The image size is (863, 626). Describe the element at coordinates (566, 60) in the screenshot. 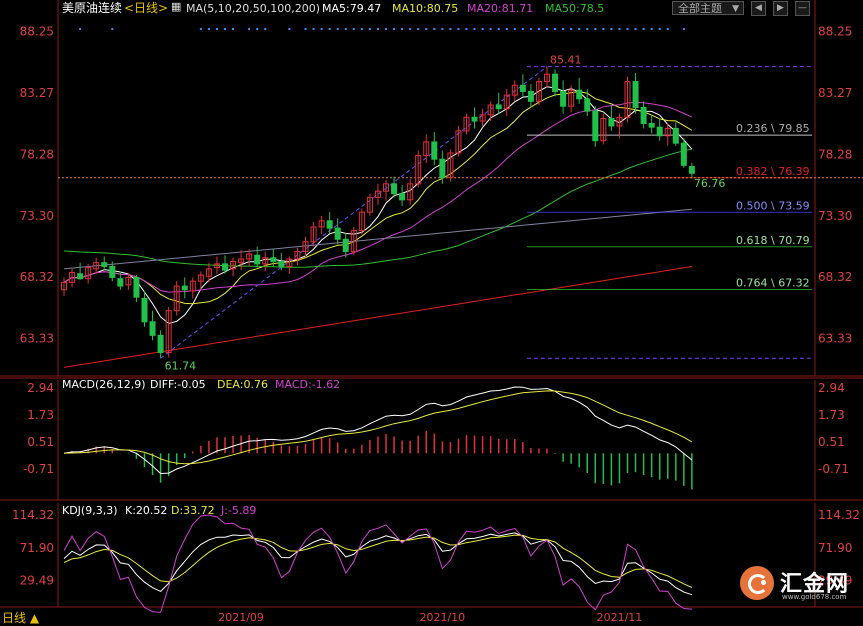

I see `high-annotation: 85.41` at that location.